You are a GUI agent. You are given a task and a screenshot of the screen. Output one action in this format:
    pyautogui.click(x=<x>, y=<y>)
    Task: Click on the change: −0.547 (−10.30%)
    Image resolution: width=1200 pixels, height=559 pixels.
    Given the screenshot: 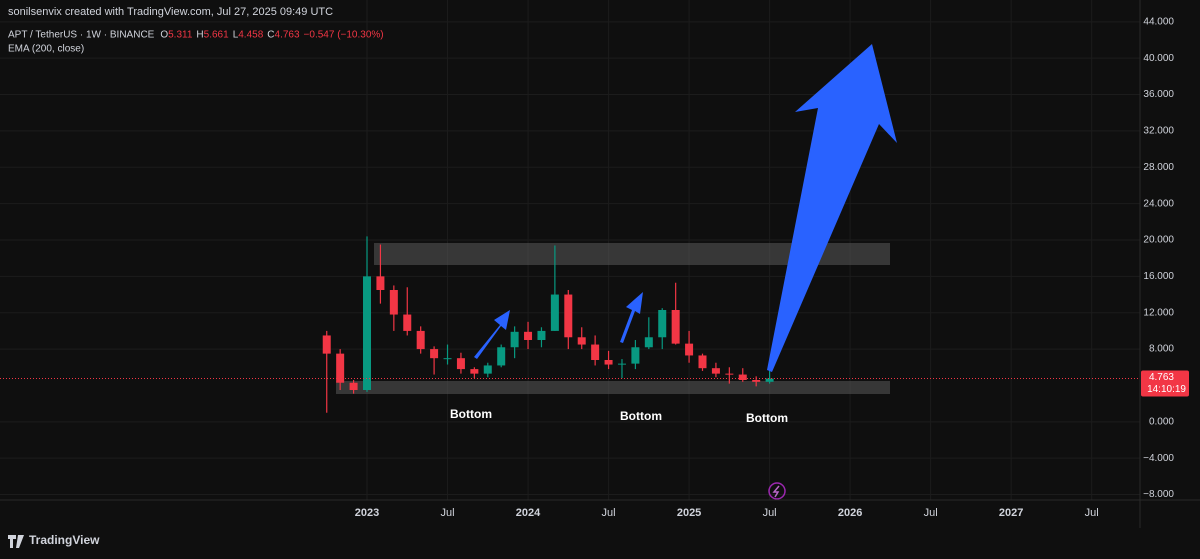 What is the action you would take?
    pyautogui.click(x=344, y=35)
    